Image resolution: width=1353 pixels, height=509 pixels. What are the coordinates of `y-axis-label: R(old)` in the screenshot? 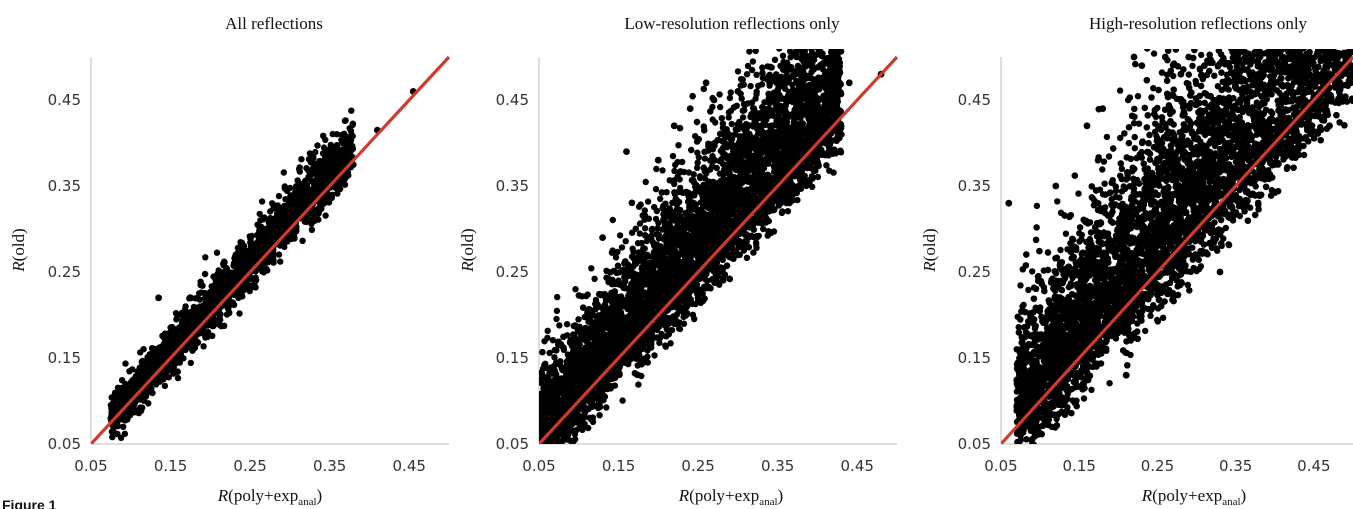 It's located at (18, 250).